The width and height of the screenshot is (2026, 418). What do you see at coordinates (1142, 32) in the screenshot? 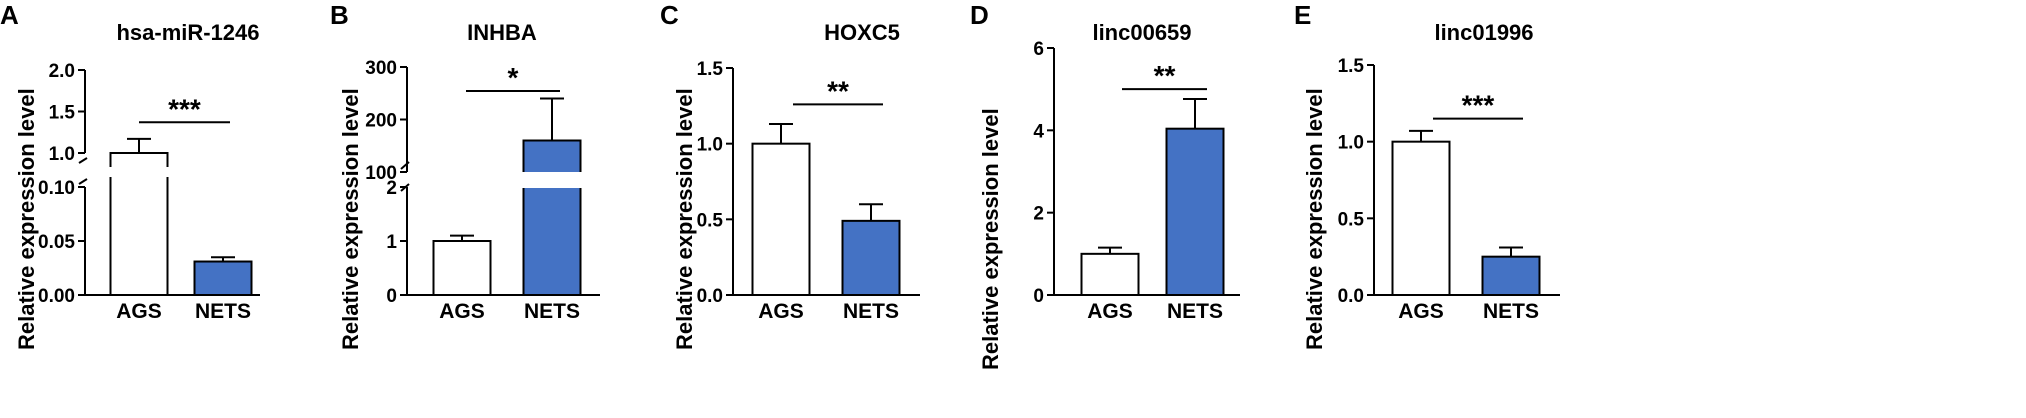
I see `chart-title: linc00659` at bounding box center [1142, 32].